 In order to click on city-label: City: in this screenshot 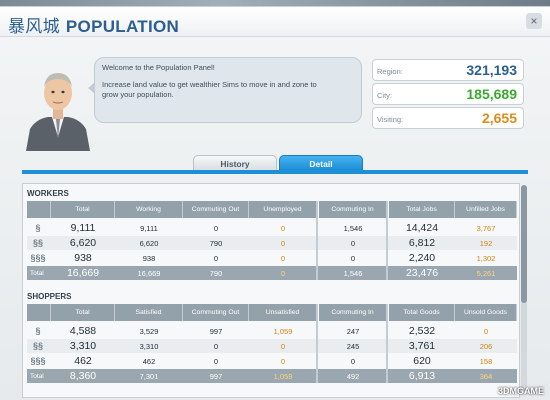, I will do `click(384, 95)`.